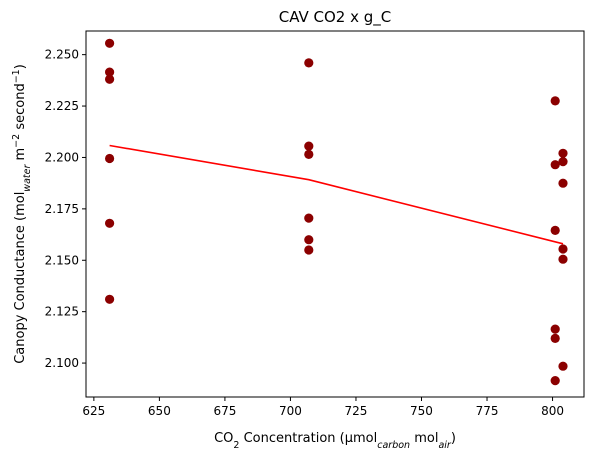  What do you see at coordinates (62, 55) in the screenshot?
I see `y-tick-label: 2.250` at bounding box center [62, 55].